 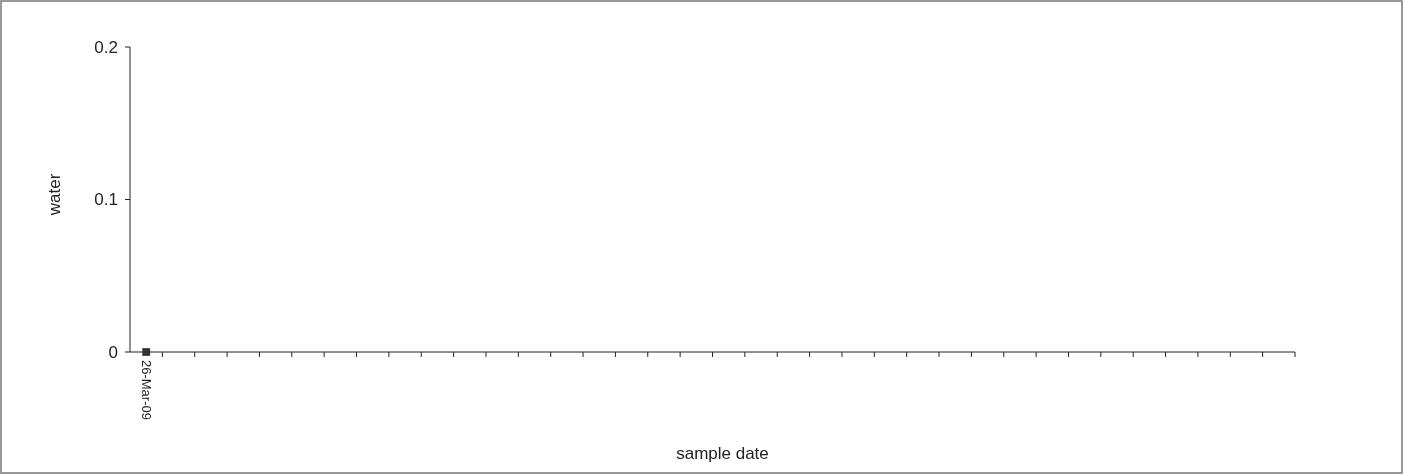 What do you see at coordinates (113, 352) in the screenshot?
I see `y-tick-label: 0` at bounding box center [113, 352].